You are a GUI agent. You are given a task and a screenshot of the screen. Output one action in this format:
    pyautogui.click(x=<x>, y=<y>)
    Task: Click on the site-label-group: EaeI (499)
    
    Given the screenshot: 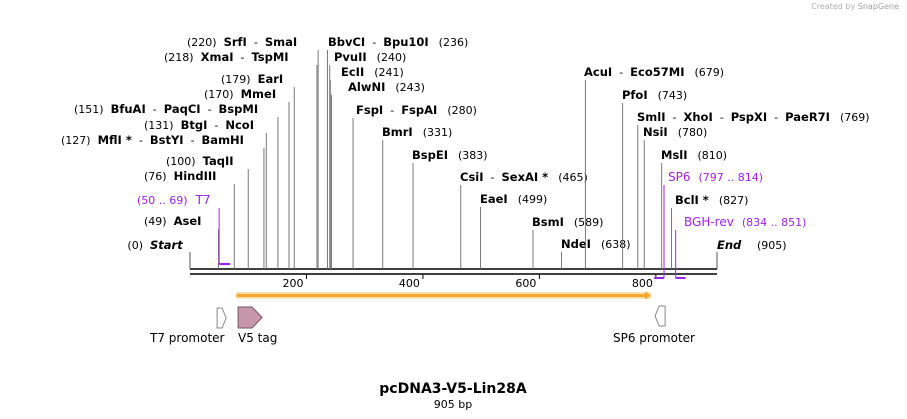 What is the action you would take?
    pyautogui.click(x=513, y=199)
    